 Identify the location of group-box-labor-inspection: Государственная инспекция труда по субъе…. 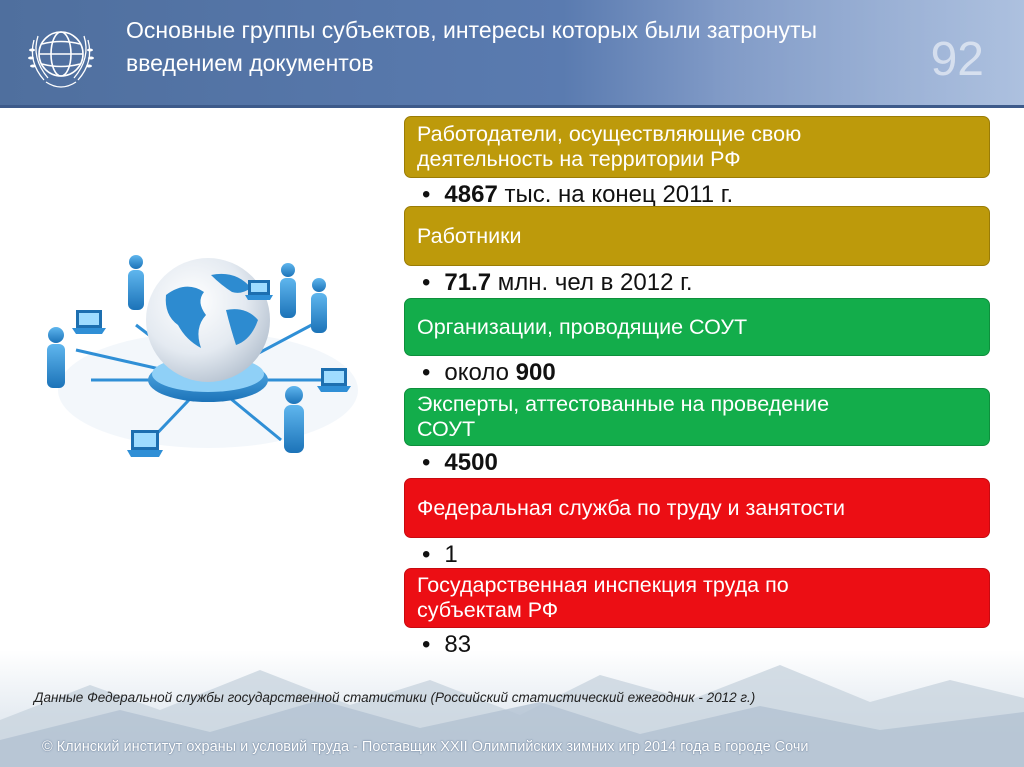
(697, 598).